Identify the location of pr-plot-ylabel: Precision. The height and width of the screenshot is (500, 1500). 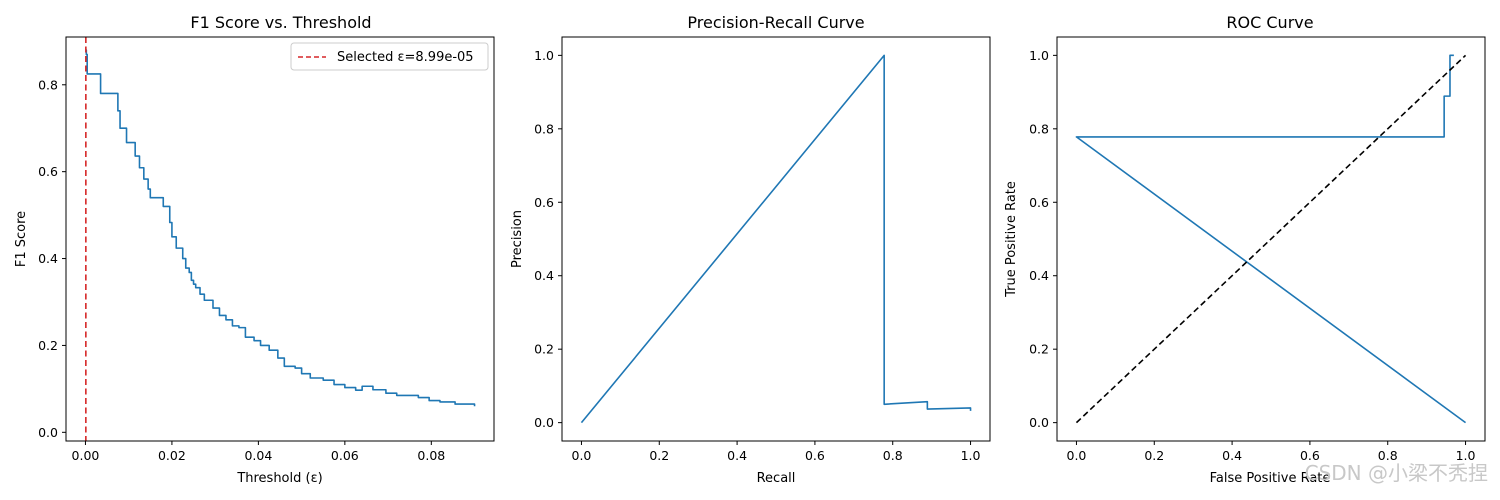
(517, 239).